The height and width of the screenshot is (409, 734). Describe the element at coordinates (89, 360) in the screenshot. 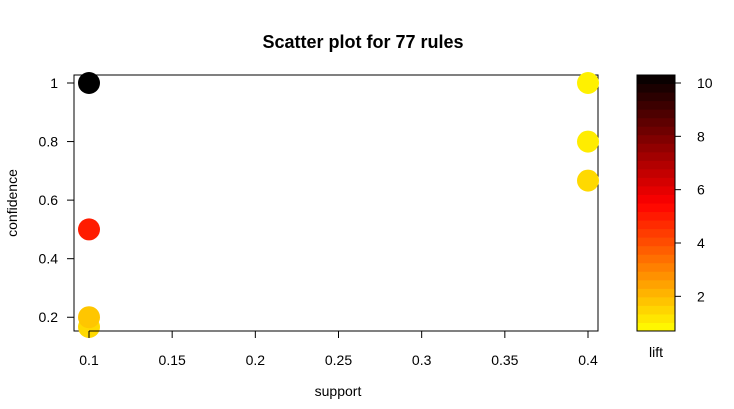

I see `x-tick-label: 0.1` at that location.